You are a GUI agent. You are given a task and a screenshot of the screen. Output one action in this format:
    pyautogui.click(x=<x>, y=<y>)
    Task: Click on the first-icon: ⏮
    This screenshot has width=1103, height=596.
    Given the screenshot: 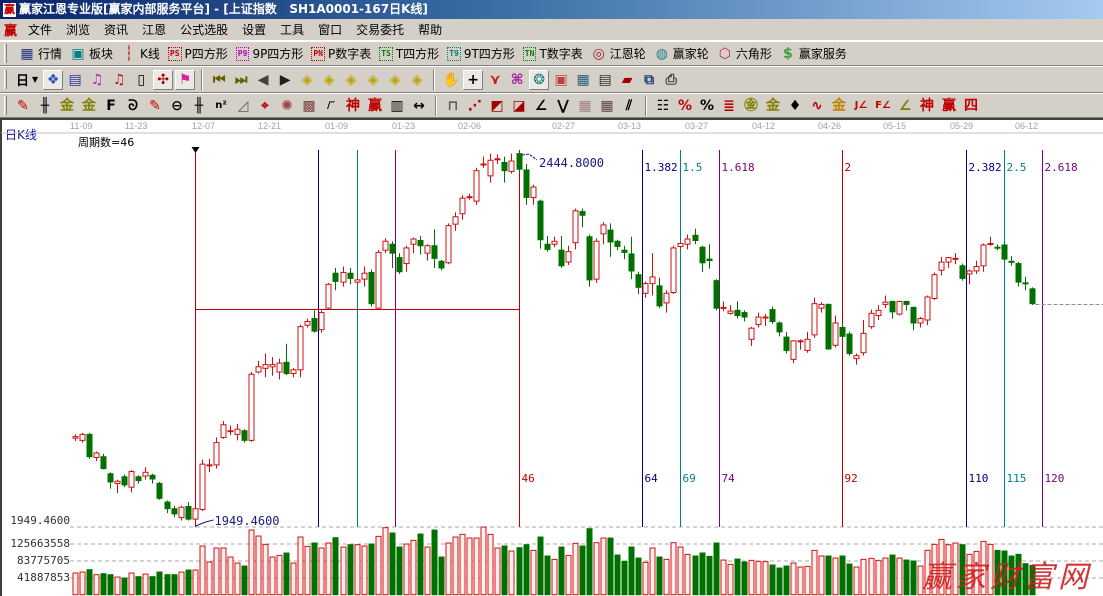 What is the action you would take?
    pyautogui.click(x=219, y=79)
    